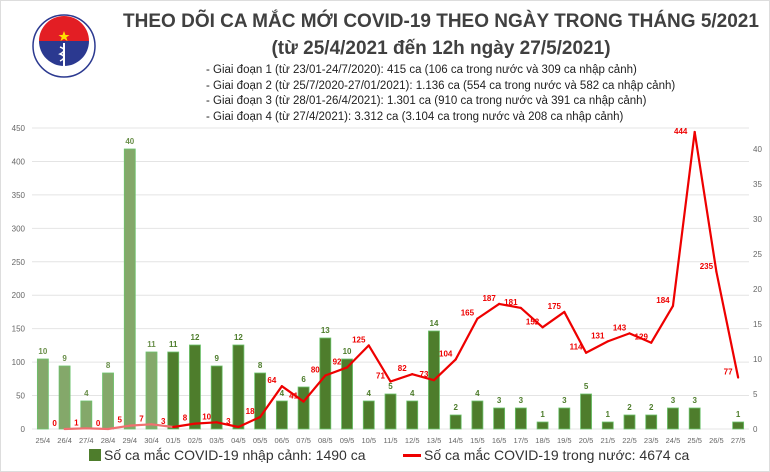 The width and height of the screenshot is (770, 472). I want to click on x-axis-tick: 22/5, so click(629, 440).